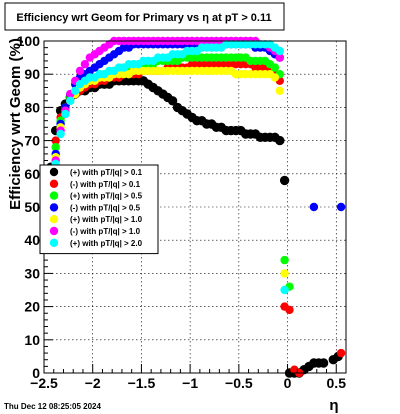  What do you see at coordinates (93, 383) in the screenshot?
I see `x-tick-label: −2` at bounding box center [93, 383].